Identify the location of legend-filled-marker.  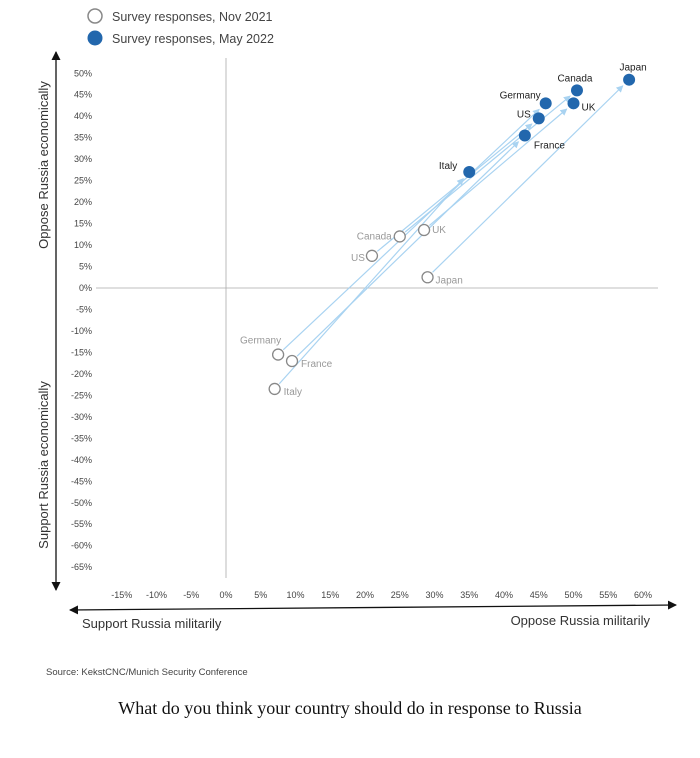
(95, 38).